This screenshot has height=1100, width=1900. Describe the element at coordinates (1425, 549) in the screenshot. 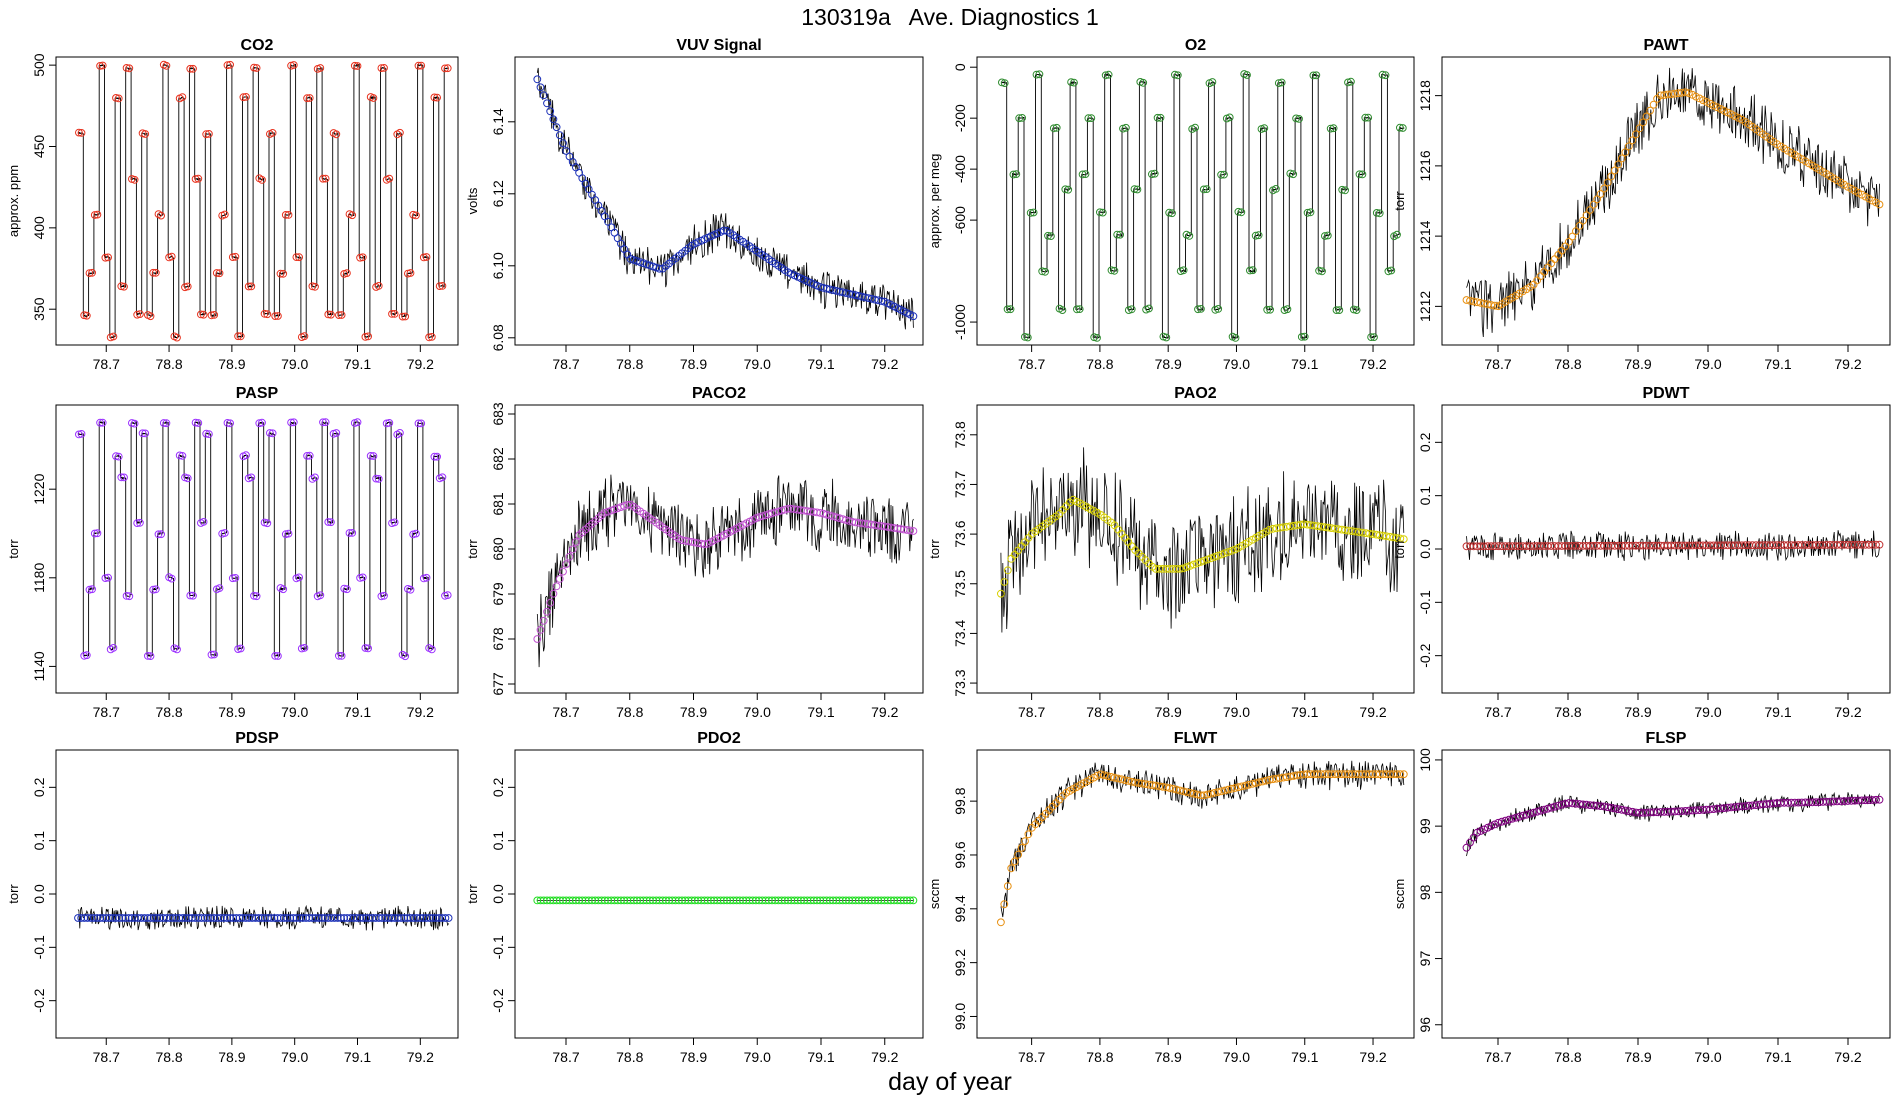

I see `panel-pdwt-ytick-label: 0.0` at that location.